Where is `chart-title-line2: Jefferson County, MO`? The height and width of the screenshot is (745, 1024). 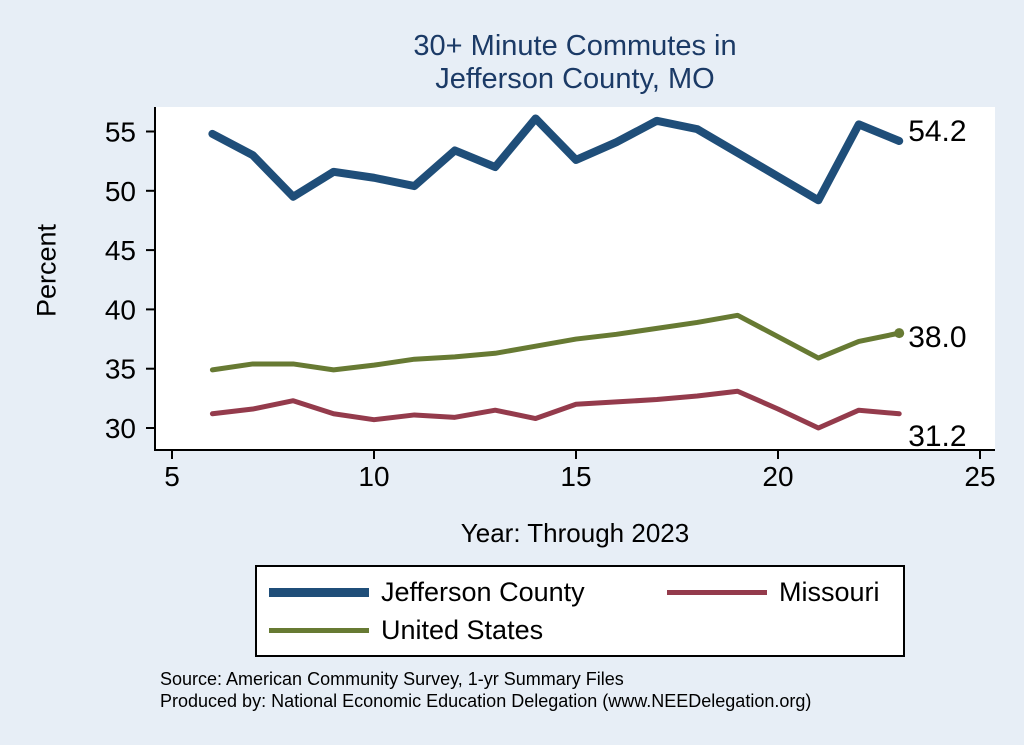
chart-title-line2: Jefferson County, MO is located at coordinates (575, 78).